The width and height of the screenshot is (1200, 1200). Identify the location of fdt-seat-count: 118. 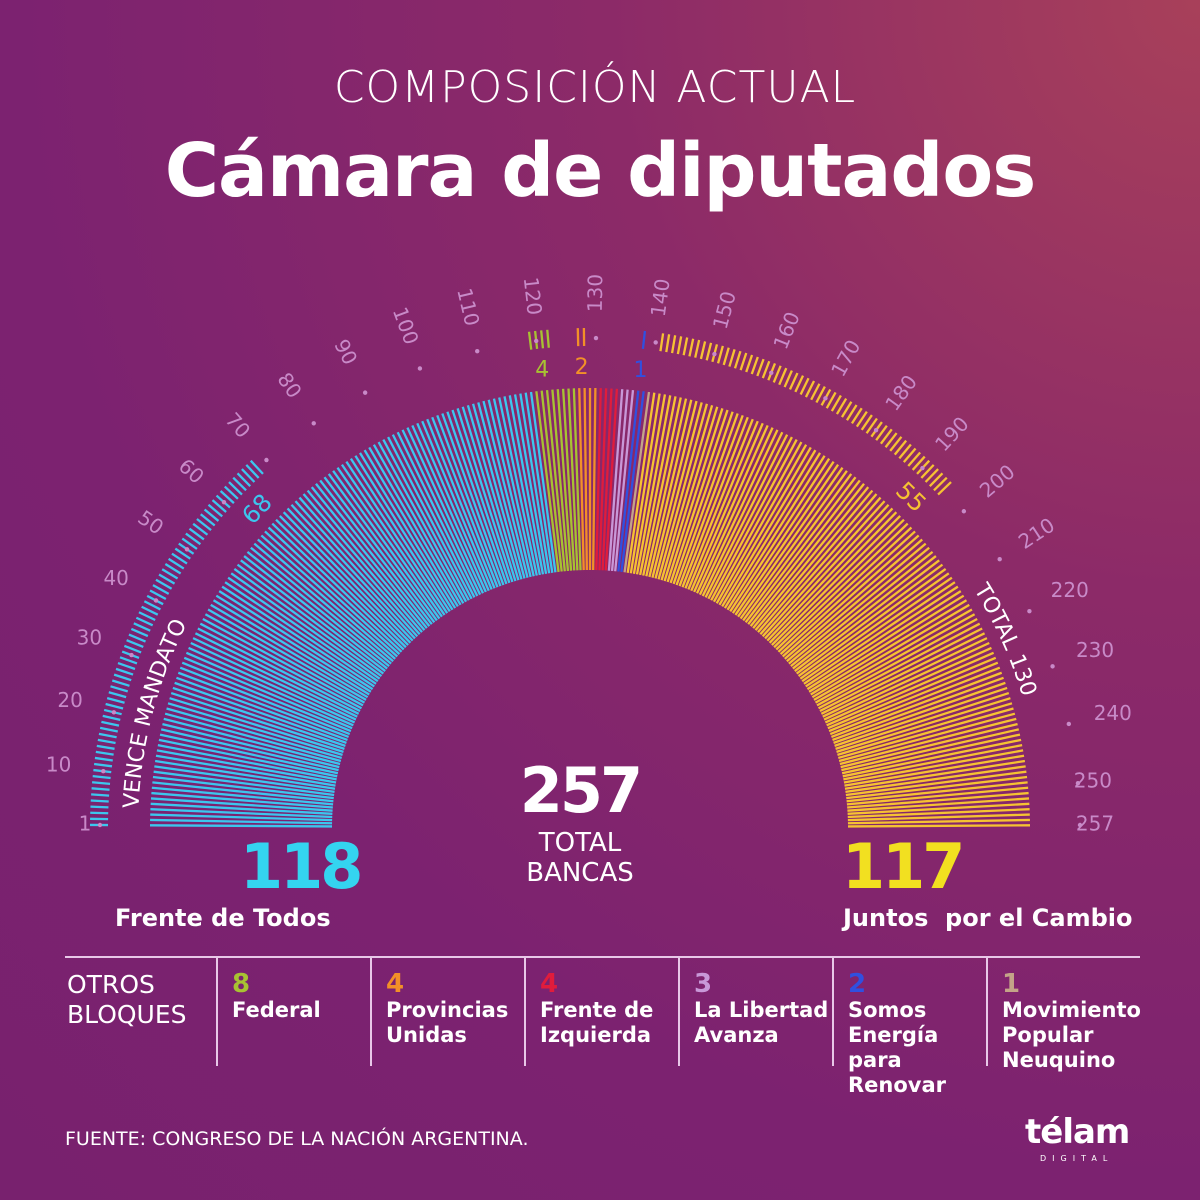
(301, 866).